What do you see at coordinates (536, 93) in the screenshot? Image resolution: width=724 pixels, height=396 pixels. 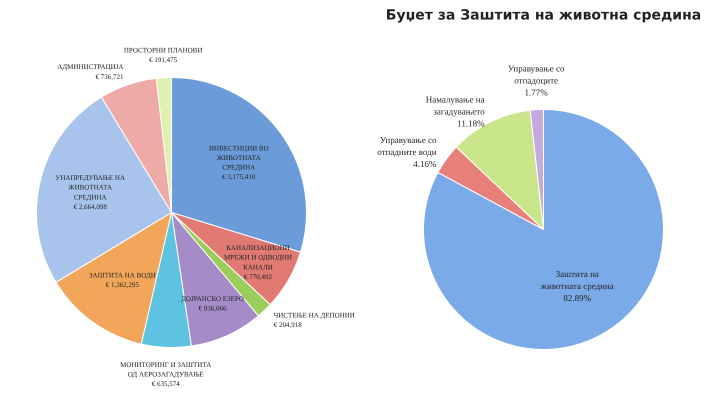 I see `data-label: 1.77%` at bounding box center [536, 93].